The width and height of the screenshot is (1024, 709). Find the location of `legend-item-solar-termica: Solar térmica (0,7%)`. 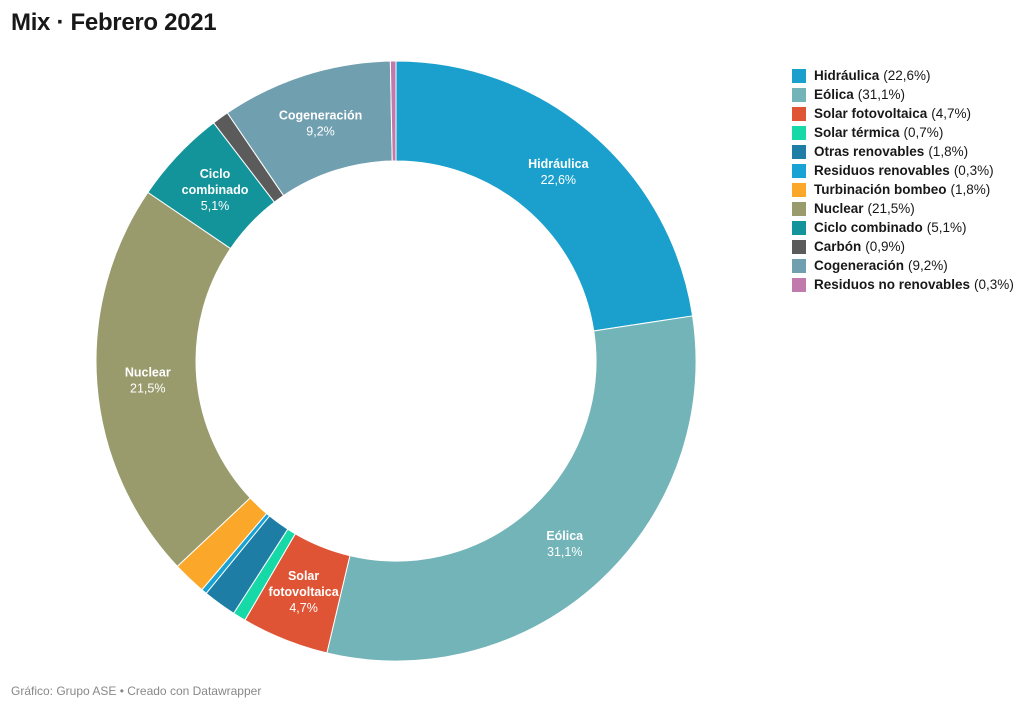

legend-item-solar-termica: Solar térmica (0,7%) is located at coordinates (903, 132).